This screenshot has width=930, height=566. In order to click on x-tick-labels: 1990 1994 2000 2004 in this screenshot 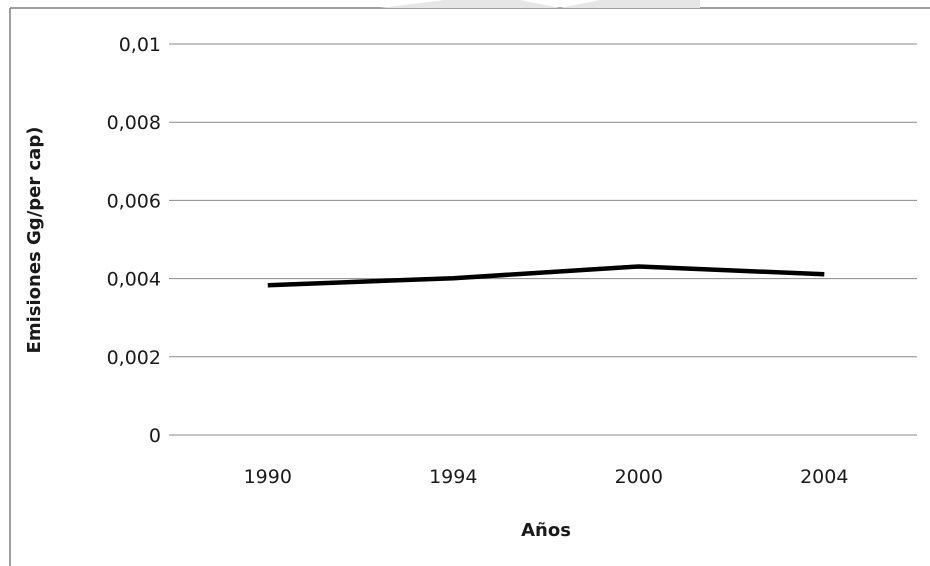, I will do `click(546, 477)`.